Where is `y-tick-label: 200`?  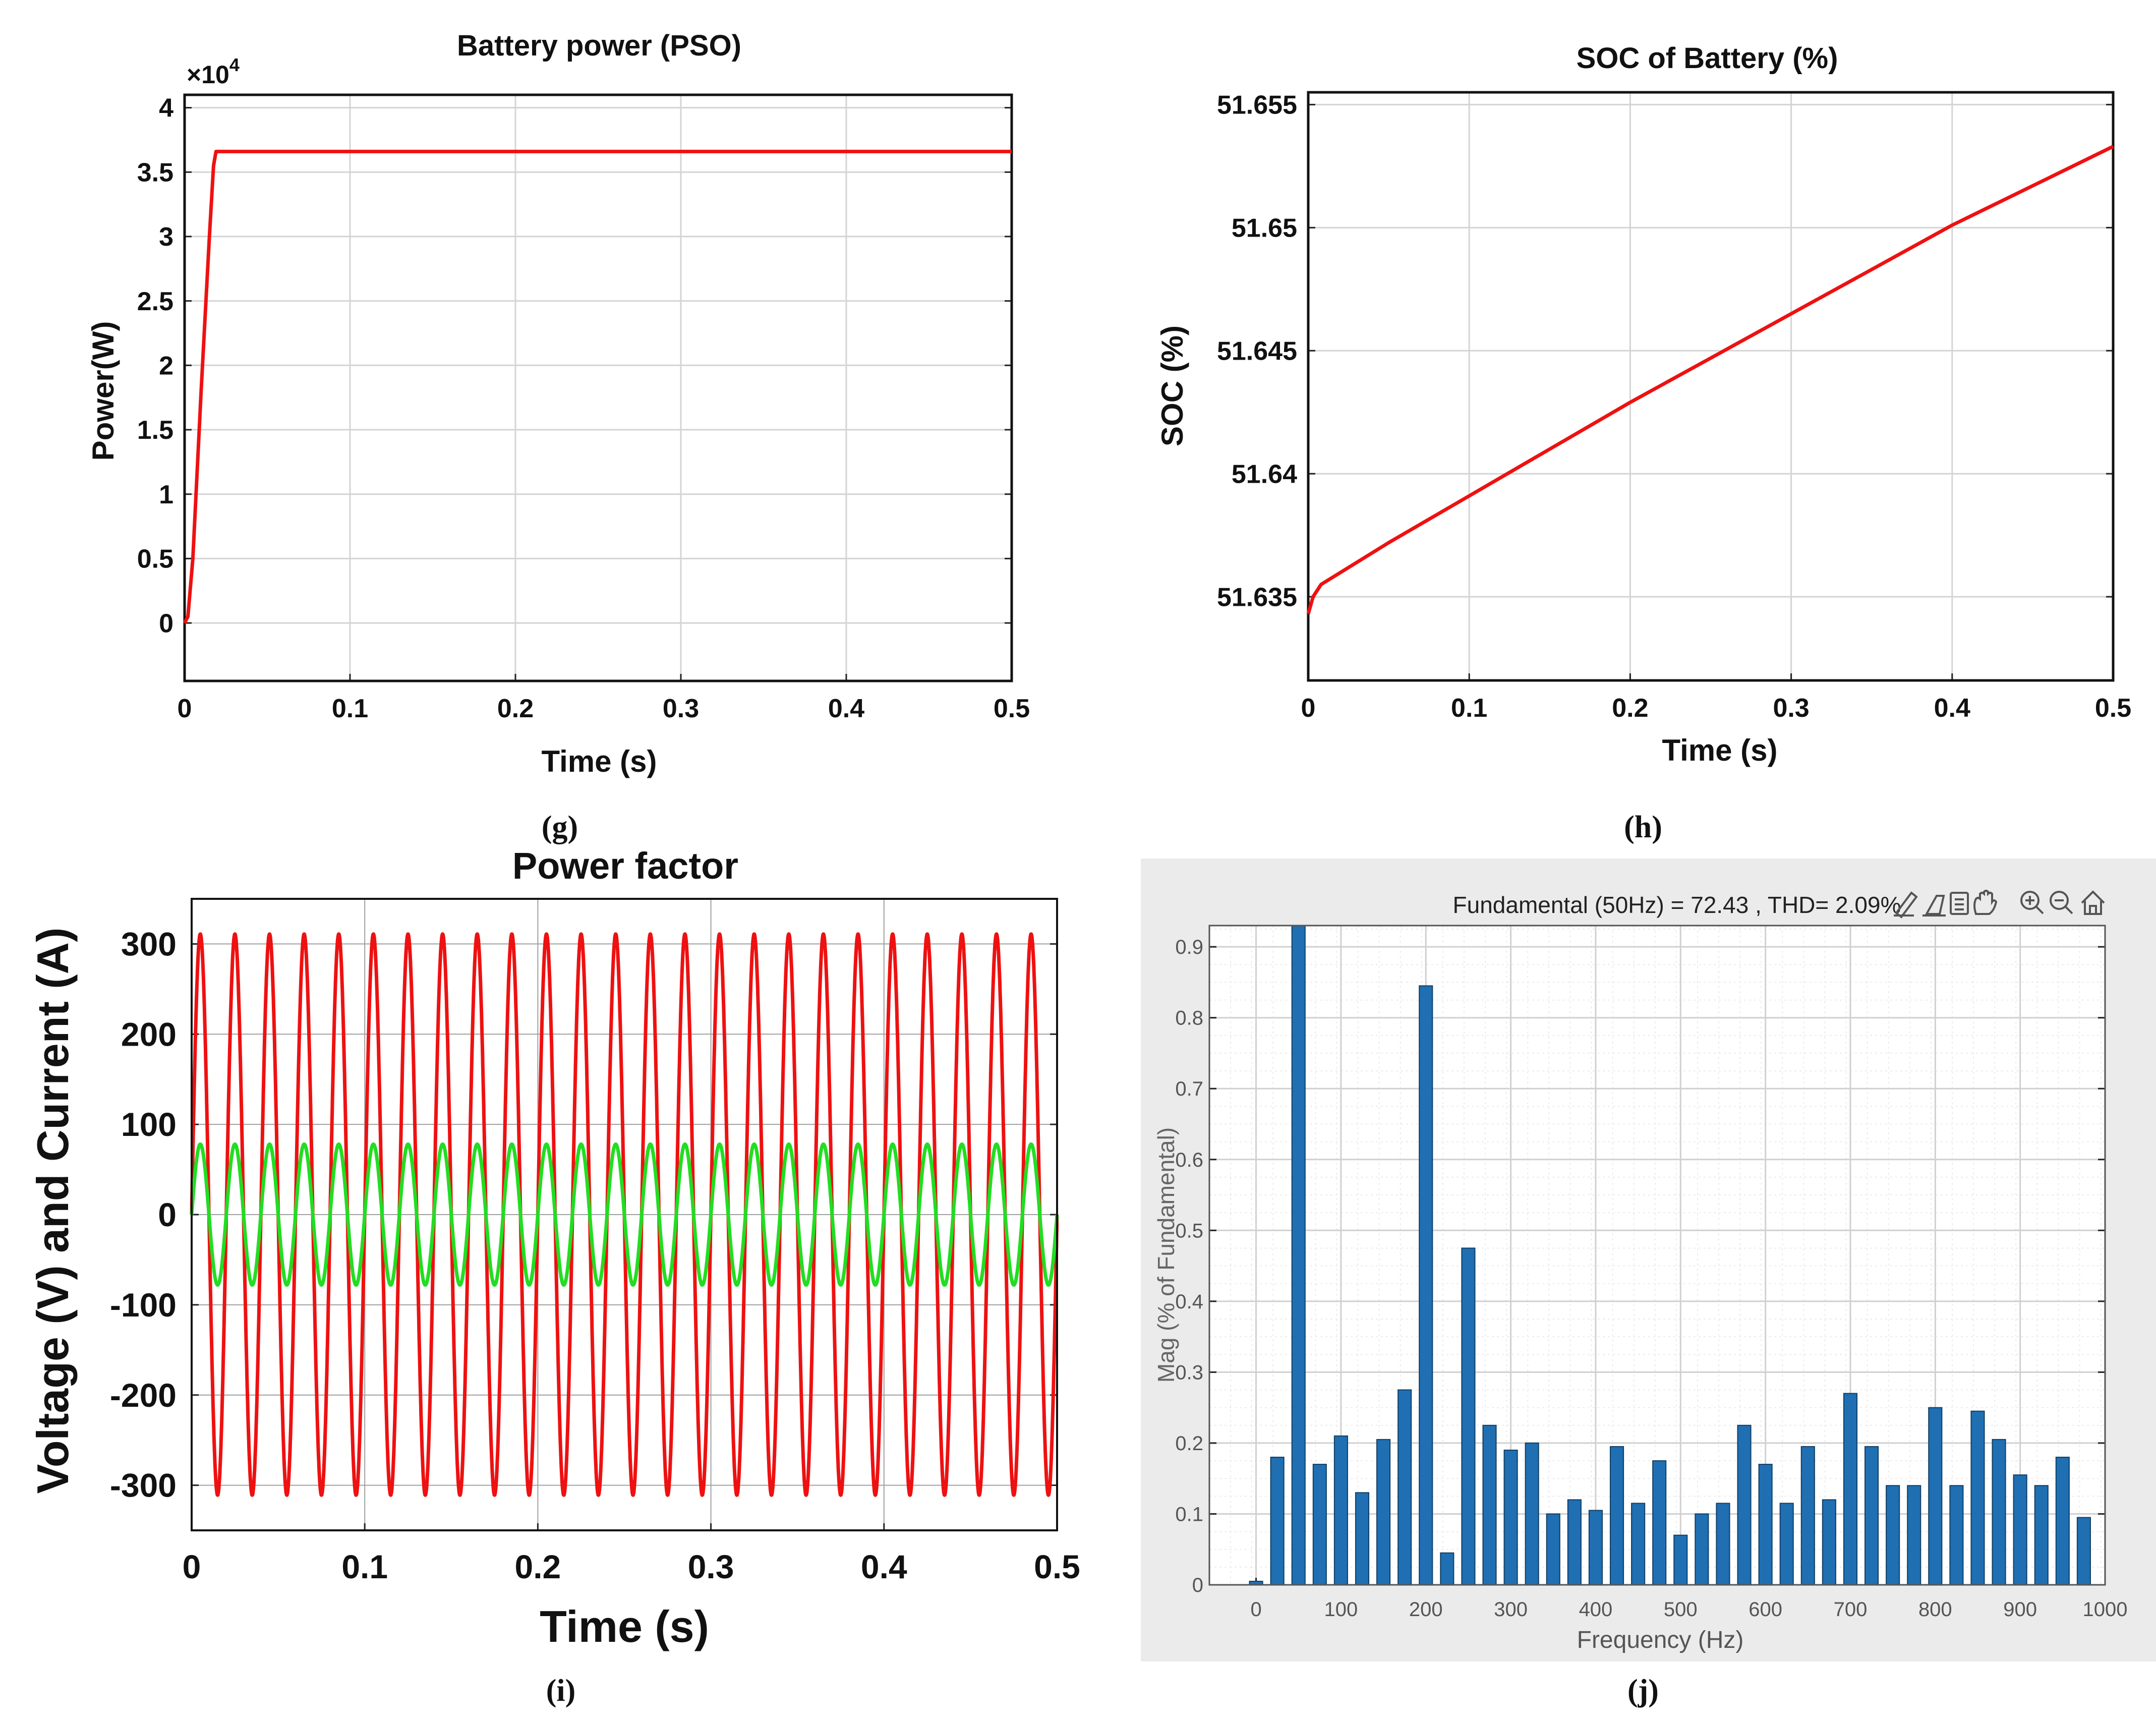
y-tick-label: 200 is located at coordinates (149, 1034).